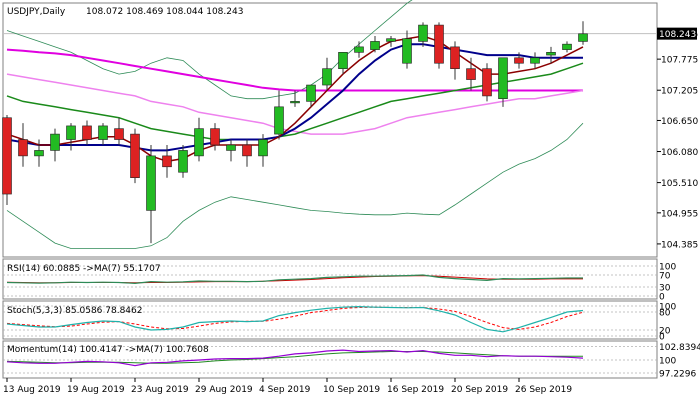 The width and height of the screenshot is (700, 400). What do you see at coordinates (479, 390) in the screenshot?
I see `date-tick-label: 20 Sep 2019` at bounding box center [479, 390].